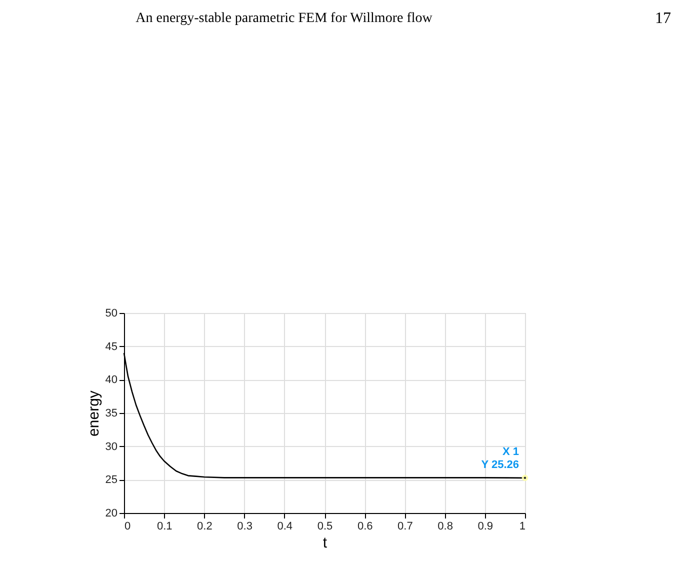 This screenshot has width=697, height=561. Describe the element at coordinates (522, 526) in the screenshot. I see `x-tick-label: 1` at that location.